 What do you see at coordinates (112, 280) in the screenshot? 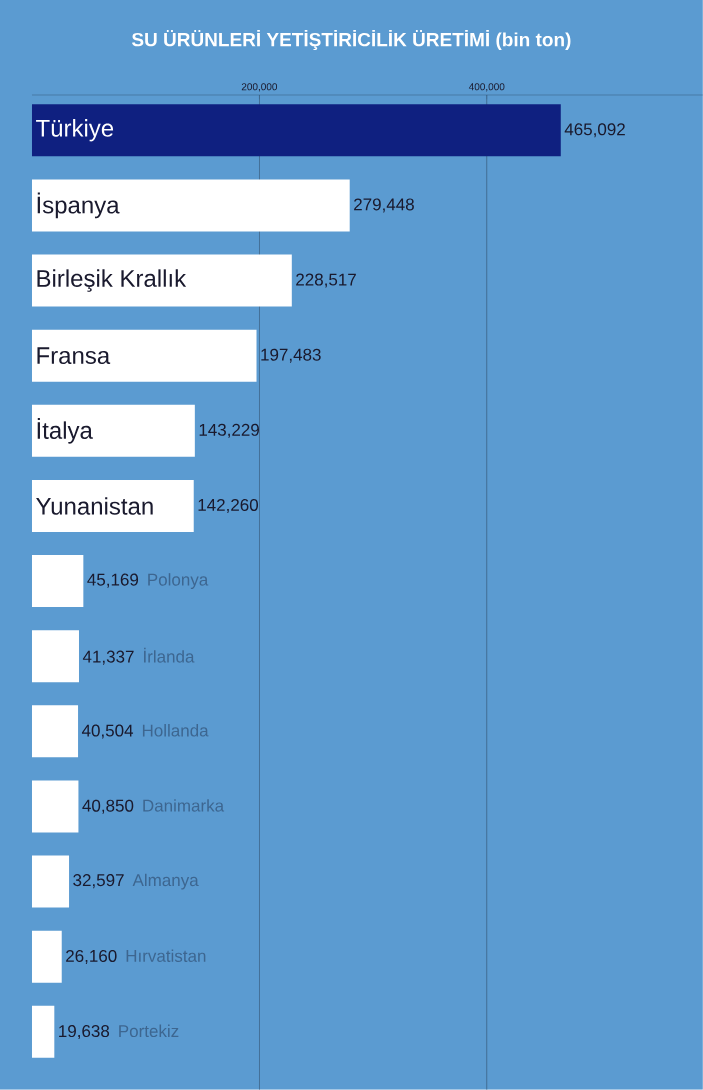
I see `y-tick-label: Birleşik Krallık` at bounding box center [112, 280].